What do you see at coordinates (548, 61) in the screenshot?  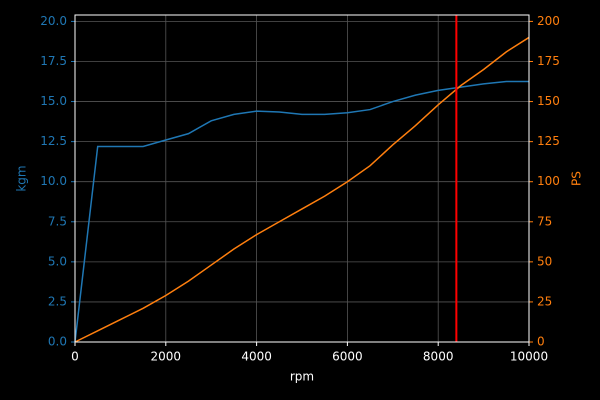 I see `y2-tick-label: 175` at bounding box center [548, 61].